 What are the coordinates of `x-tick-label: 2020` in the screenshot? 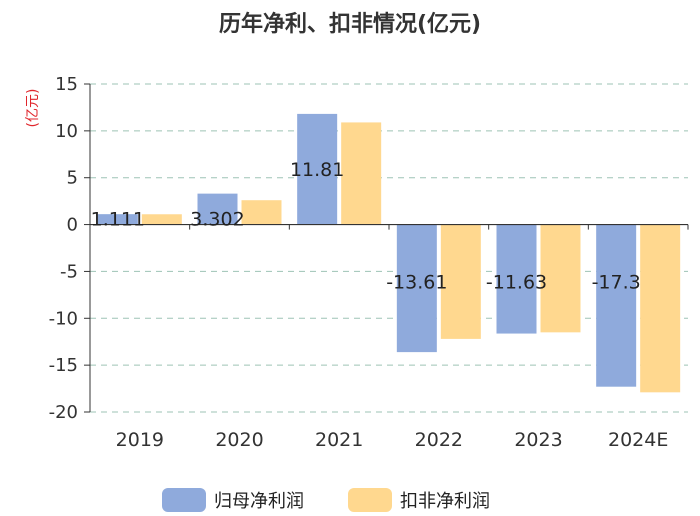 It's located at (239, 440).